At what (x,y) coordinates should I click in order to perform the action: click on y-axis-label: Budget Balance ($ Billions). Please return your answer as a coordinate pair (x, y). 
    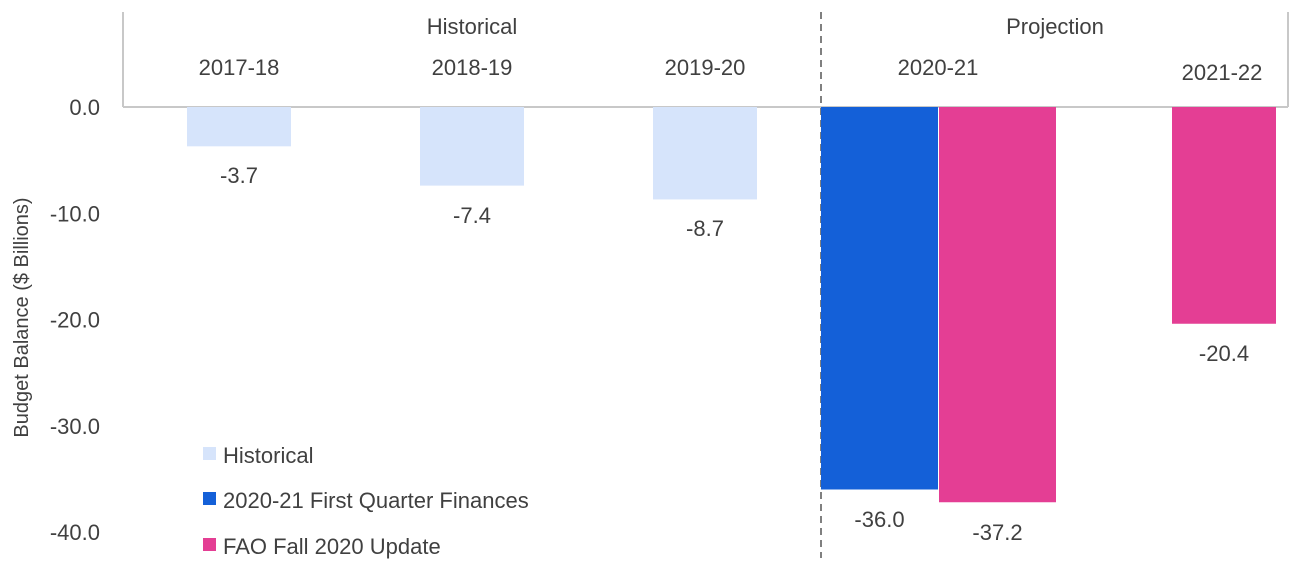
    Looking at the image, I should click on (22, 317).